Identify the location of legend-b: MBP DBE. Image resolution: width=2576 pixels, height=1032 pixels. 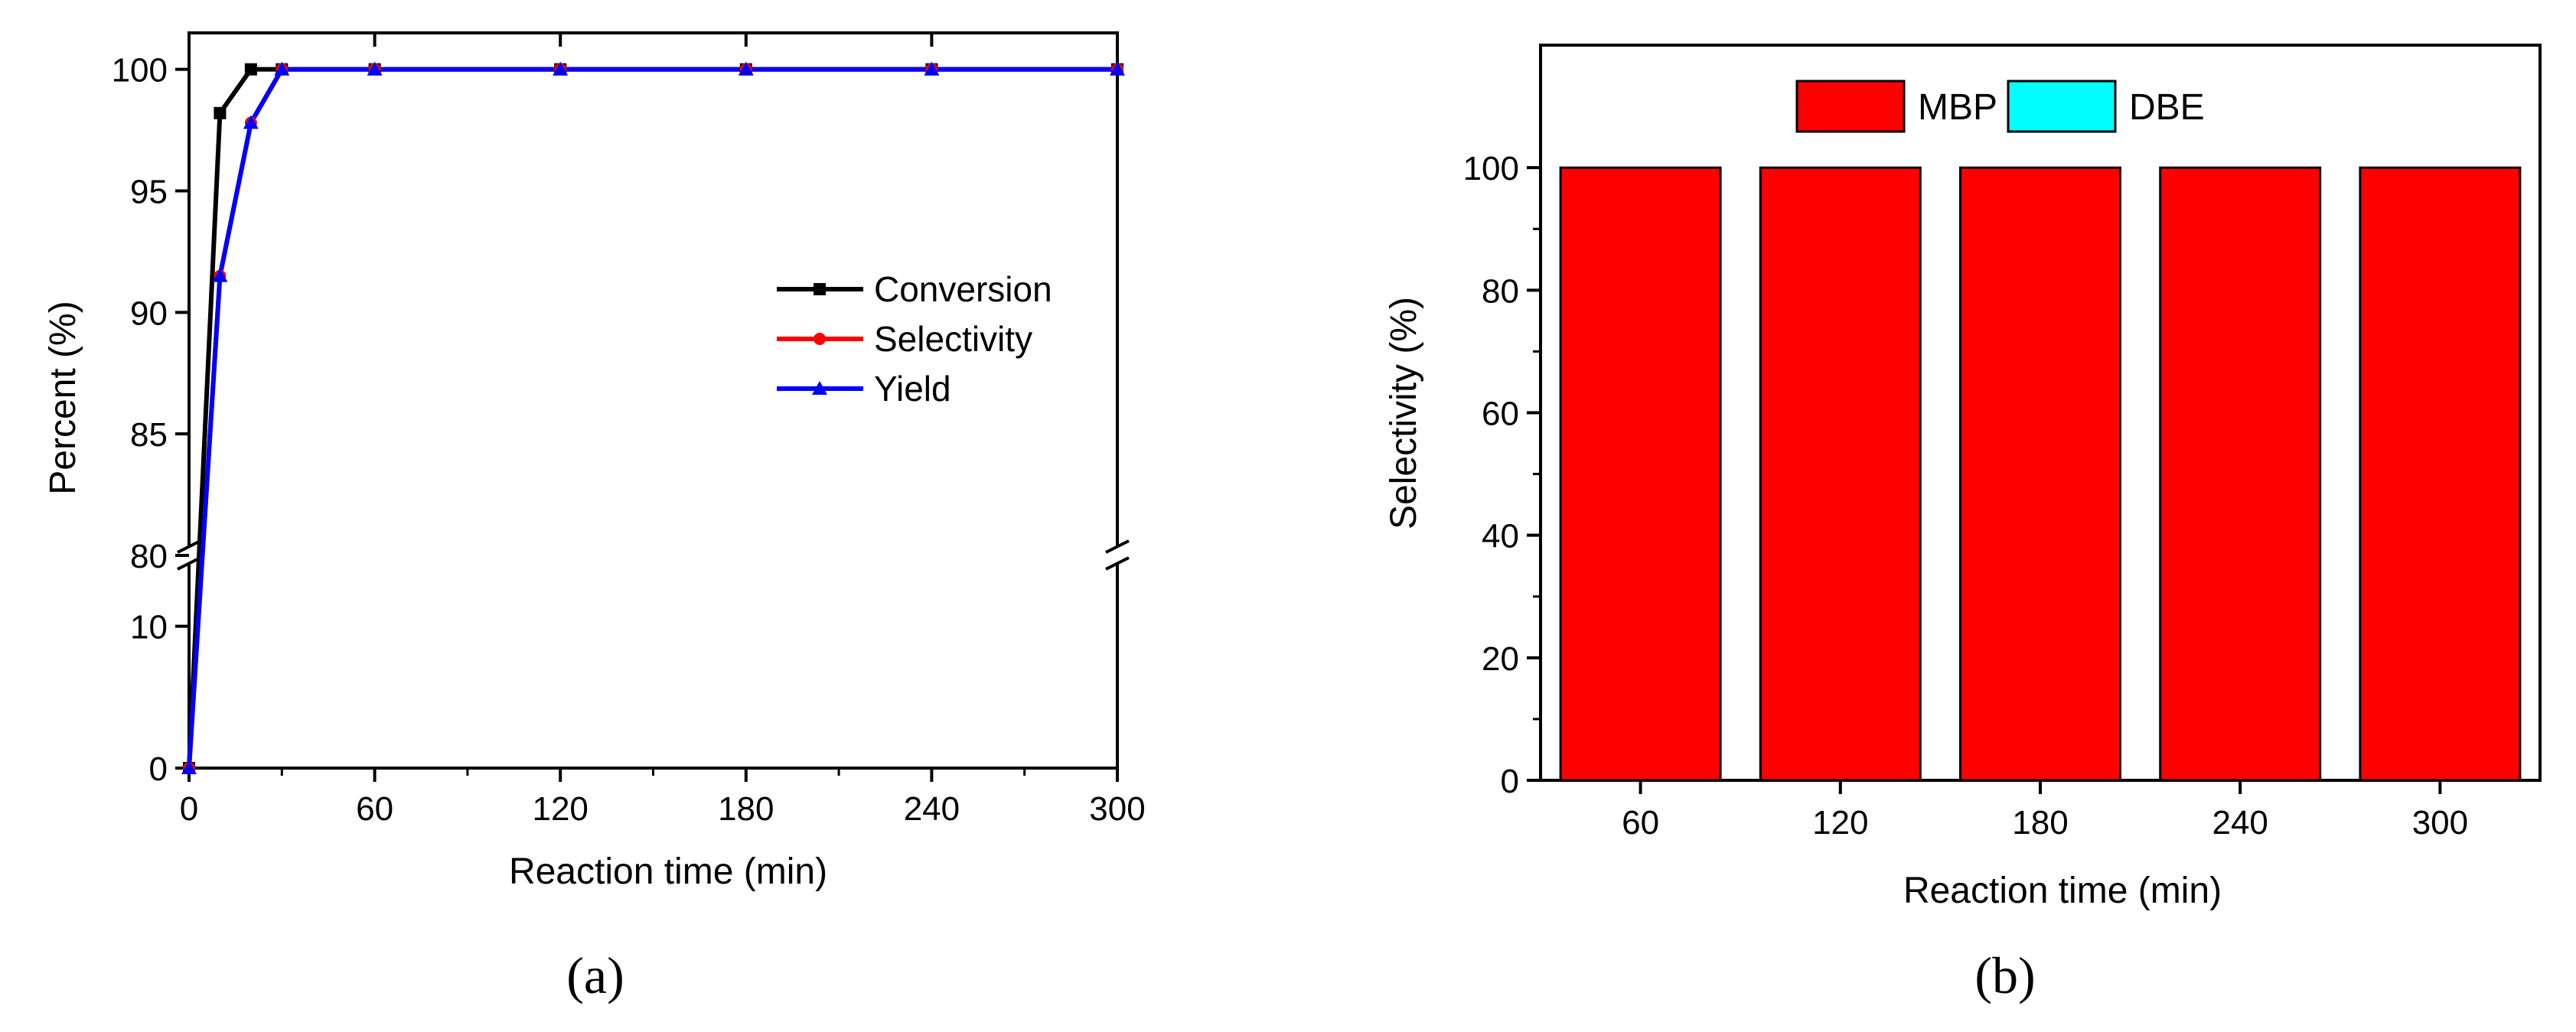
(2000, 107).